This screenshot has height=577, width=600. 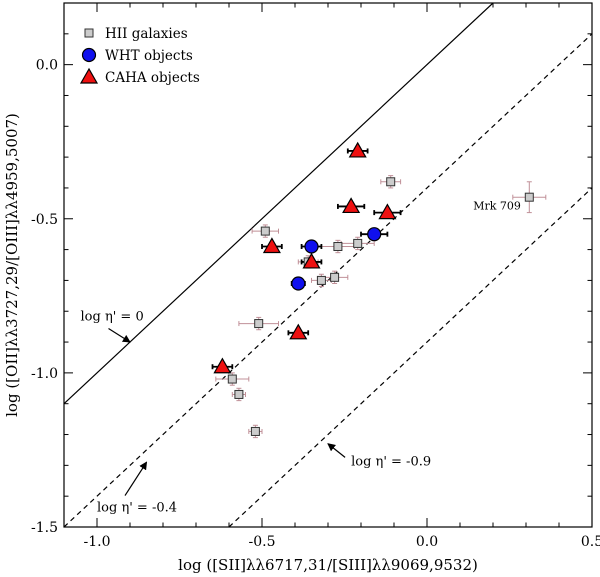 What do you see at coordinates (146, 34) in the screenshot?
I see `legend-label: HII galaxies` at bounding box center [146, 34].